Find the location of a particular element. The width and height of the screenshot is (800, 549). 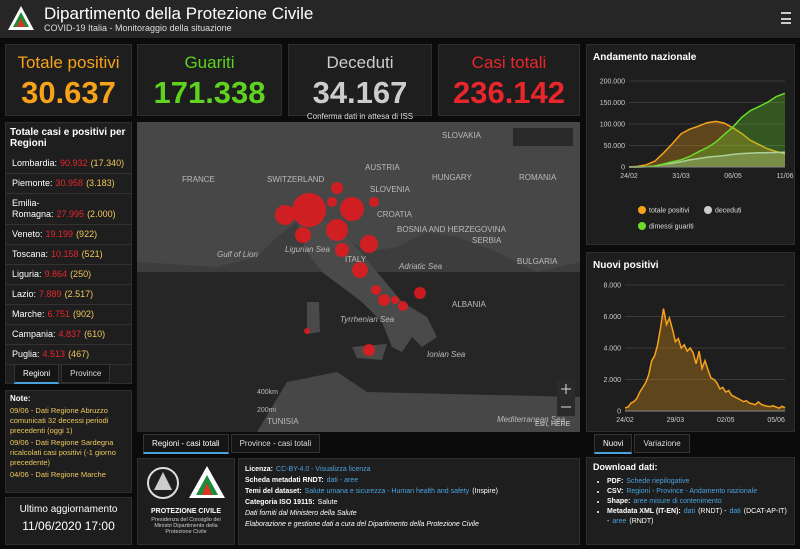

kpi-note: Conferma dati in attesa di ISS is located at coordinates (360, 116).